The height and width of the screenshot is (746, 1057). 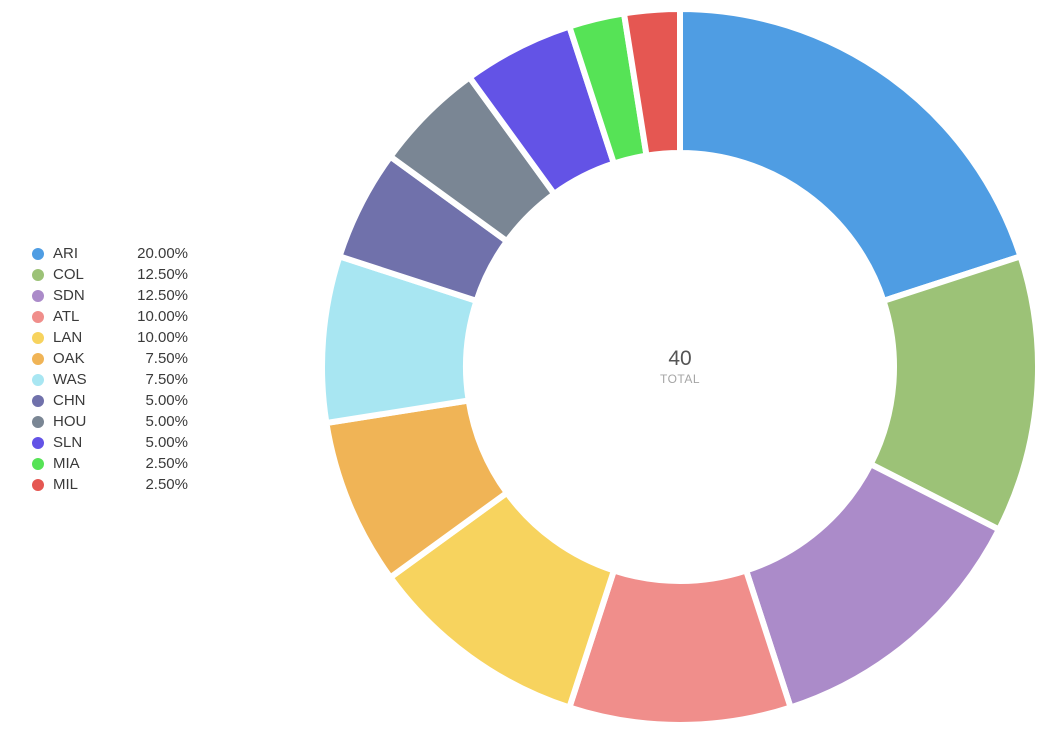 I want to click on legend-label: SDN, so click(x=69, y=295).